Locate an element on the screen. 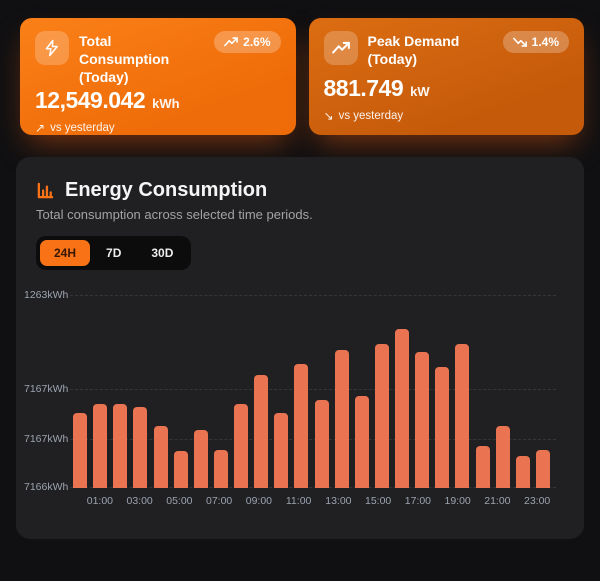 This screenshot has height=581, width=600. bar-chart-icon is located at coordinates (45, 190).